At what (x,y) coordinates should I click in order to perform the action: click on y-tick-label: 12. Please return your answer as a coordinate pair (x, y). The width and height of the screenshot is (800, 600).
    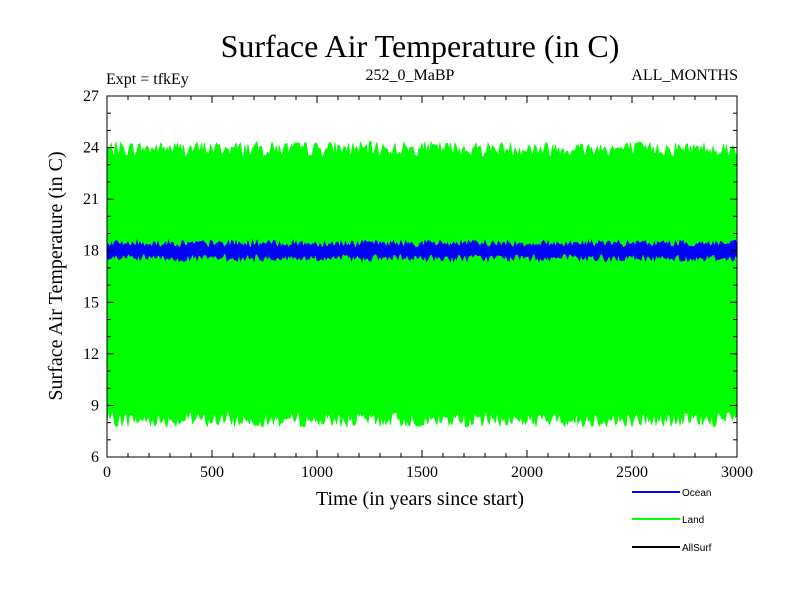
    Looking at the image, I should click on (91, 354).